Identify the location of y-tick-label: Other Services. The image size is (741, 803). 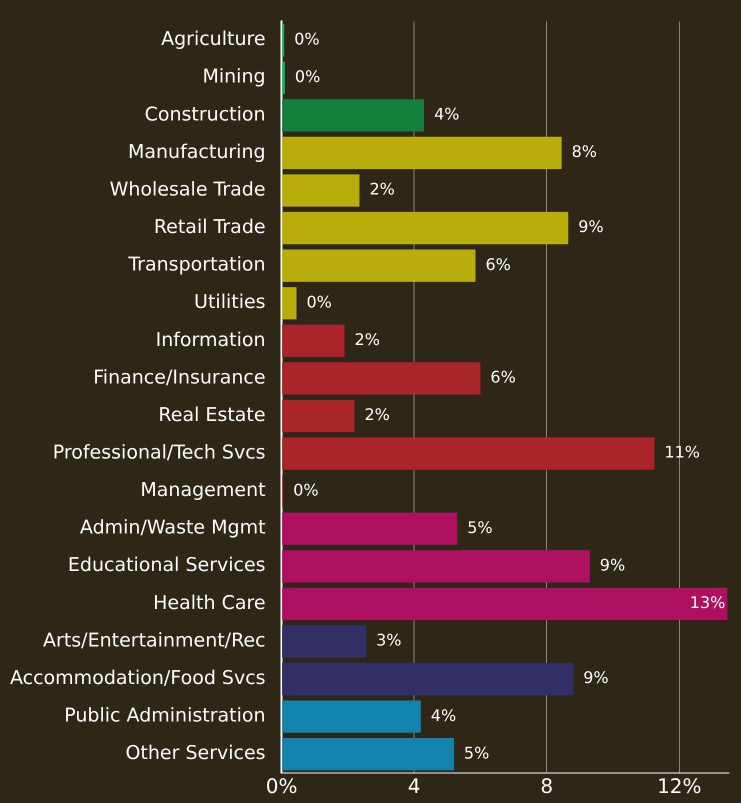
(195, 753).